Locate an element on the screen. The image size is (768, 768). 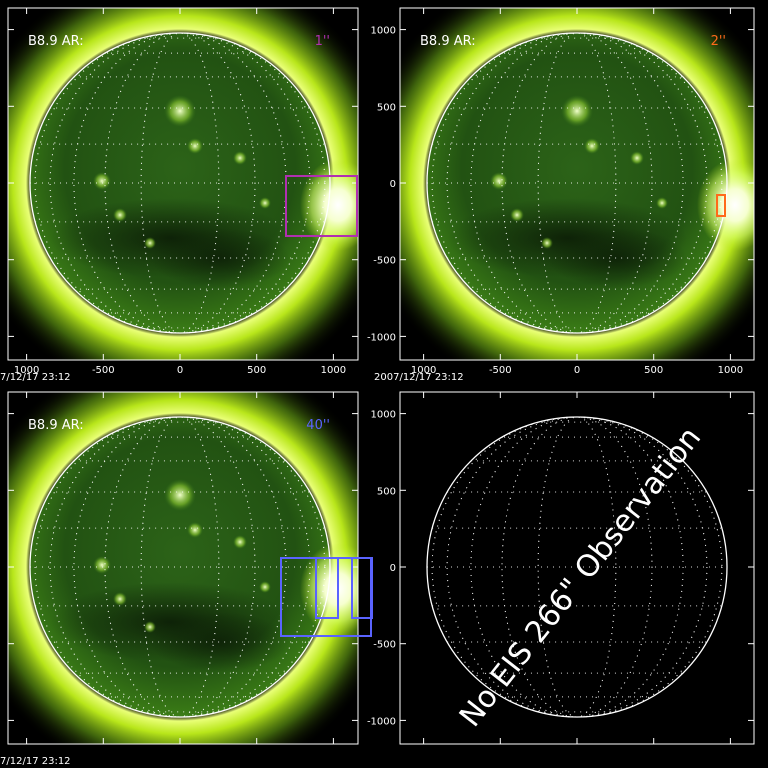
resolution-tag: 40'' is located at coordinates (318, 425).